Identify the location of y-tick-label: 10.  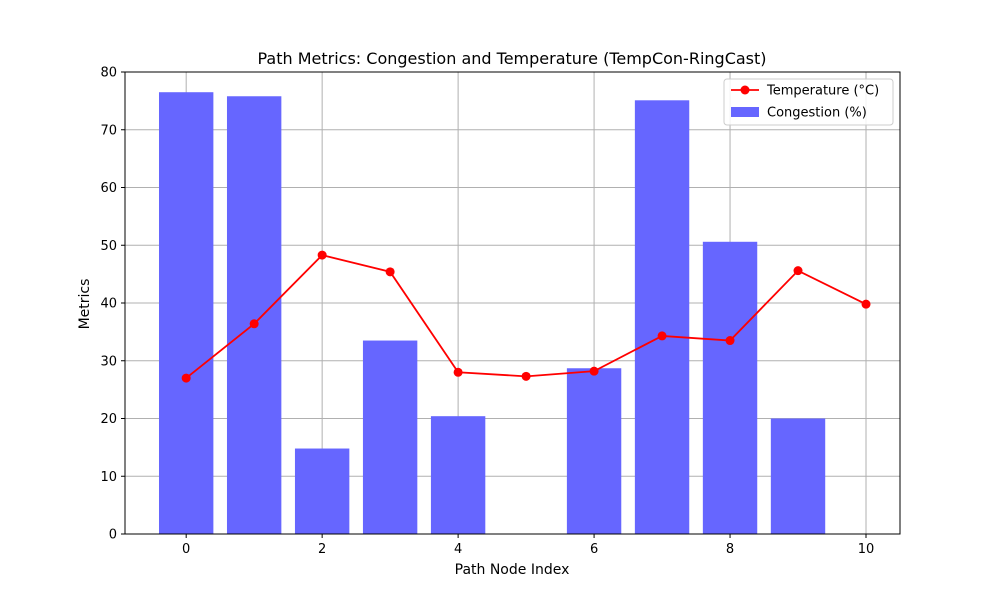
(108, 477).